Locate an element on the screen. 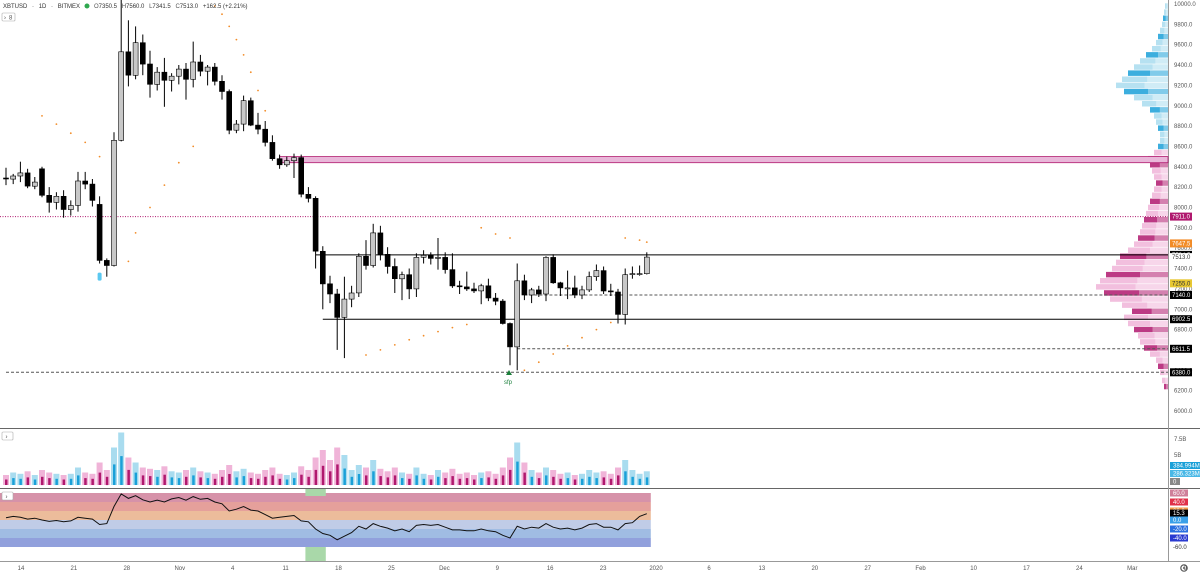  rsi-axis-tag is located at coordinates (1179, 547).